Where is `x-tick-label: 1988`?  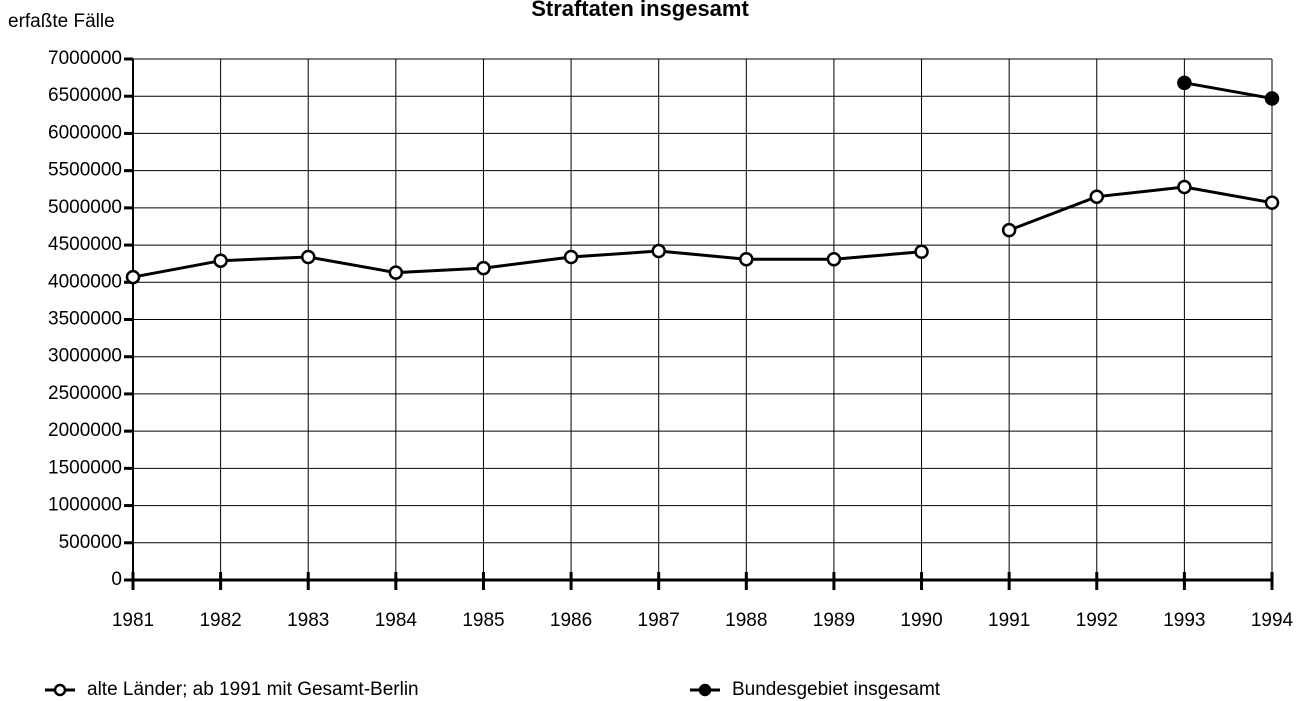 x-tick-label: 1988 is located at coordinates (746, 620).